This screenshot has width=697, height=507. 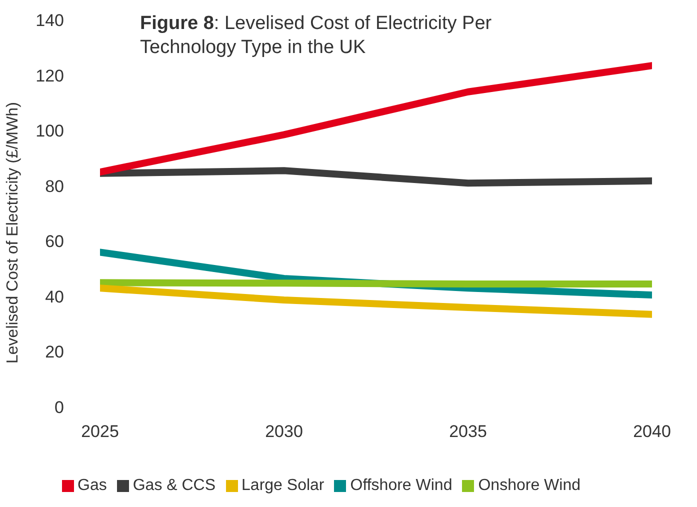 What do you see at coordinates (652, 432) in the screenshot?
I see `x-tick-label: 2040` at bounding box center [652, 432].